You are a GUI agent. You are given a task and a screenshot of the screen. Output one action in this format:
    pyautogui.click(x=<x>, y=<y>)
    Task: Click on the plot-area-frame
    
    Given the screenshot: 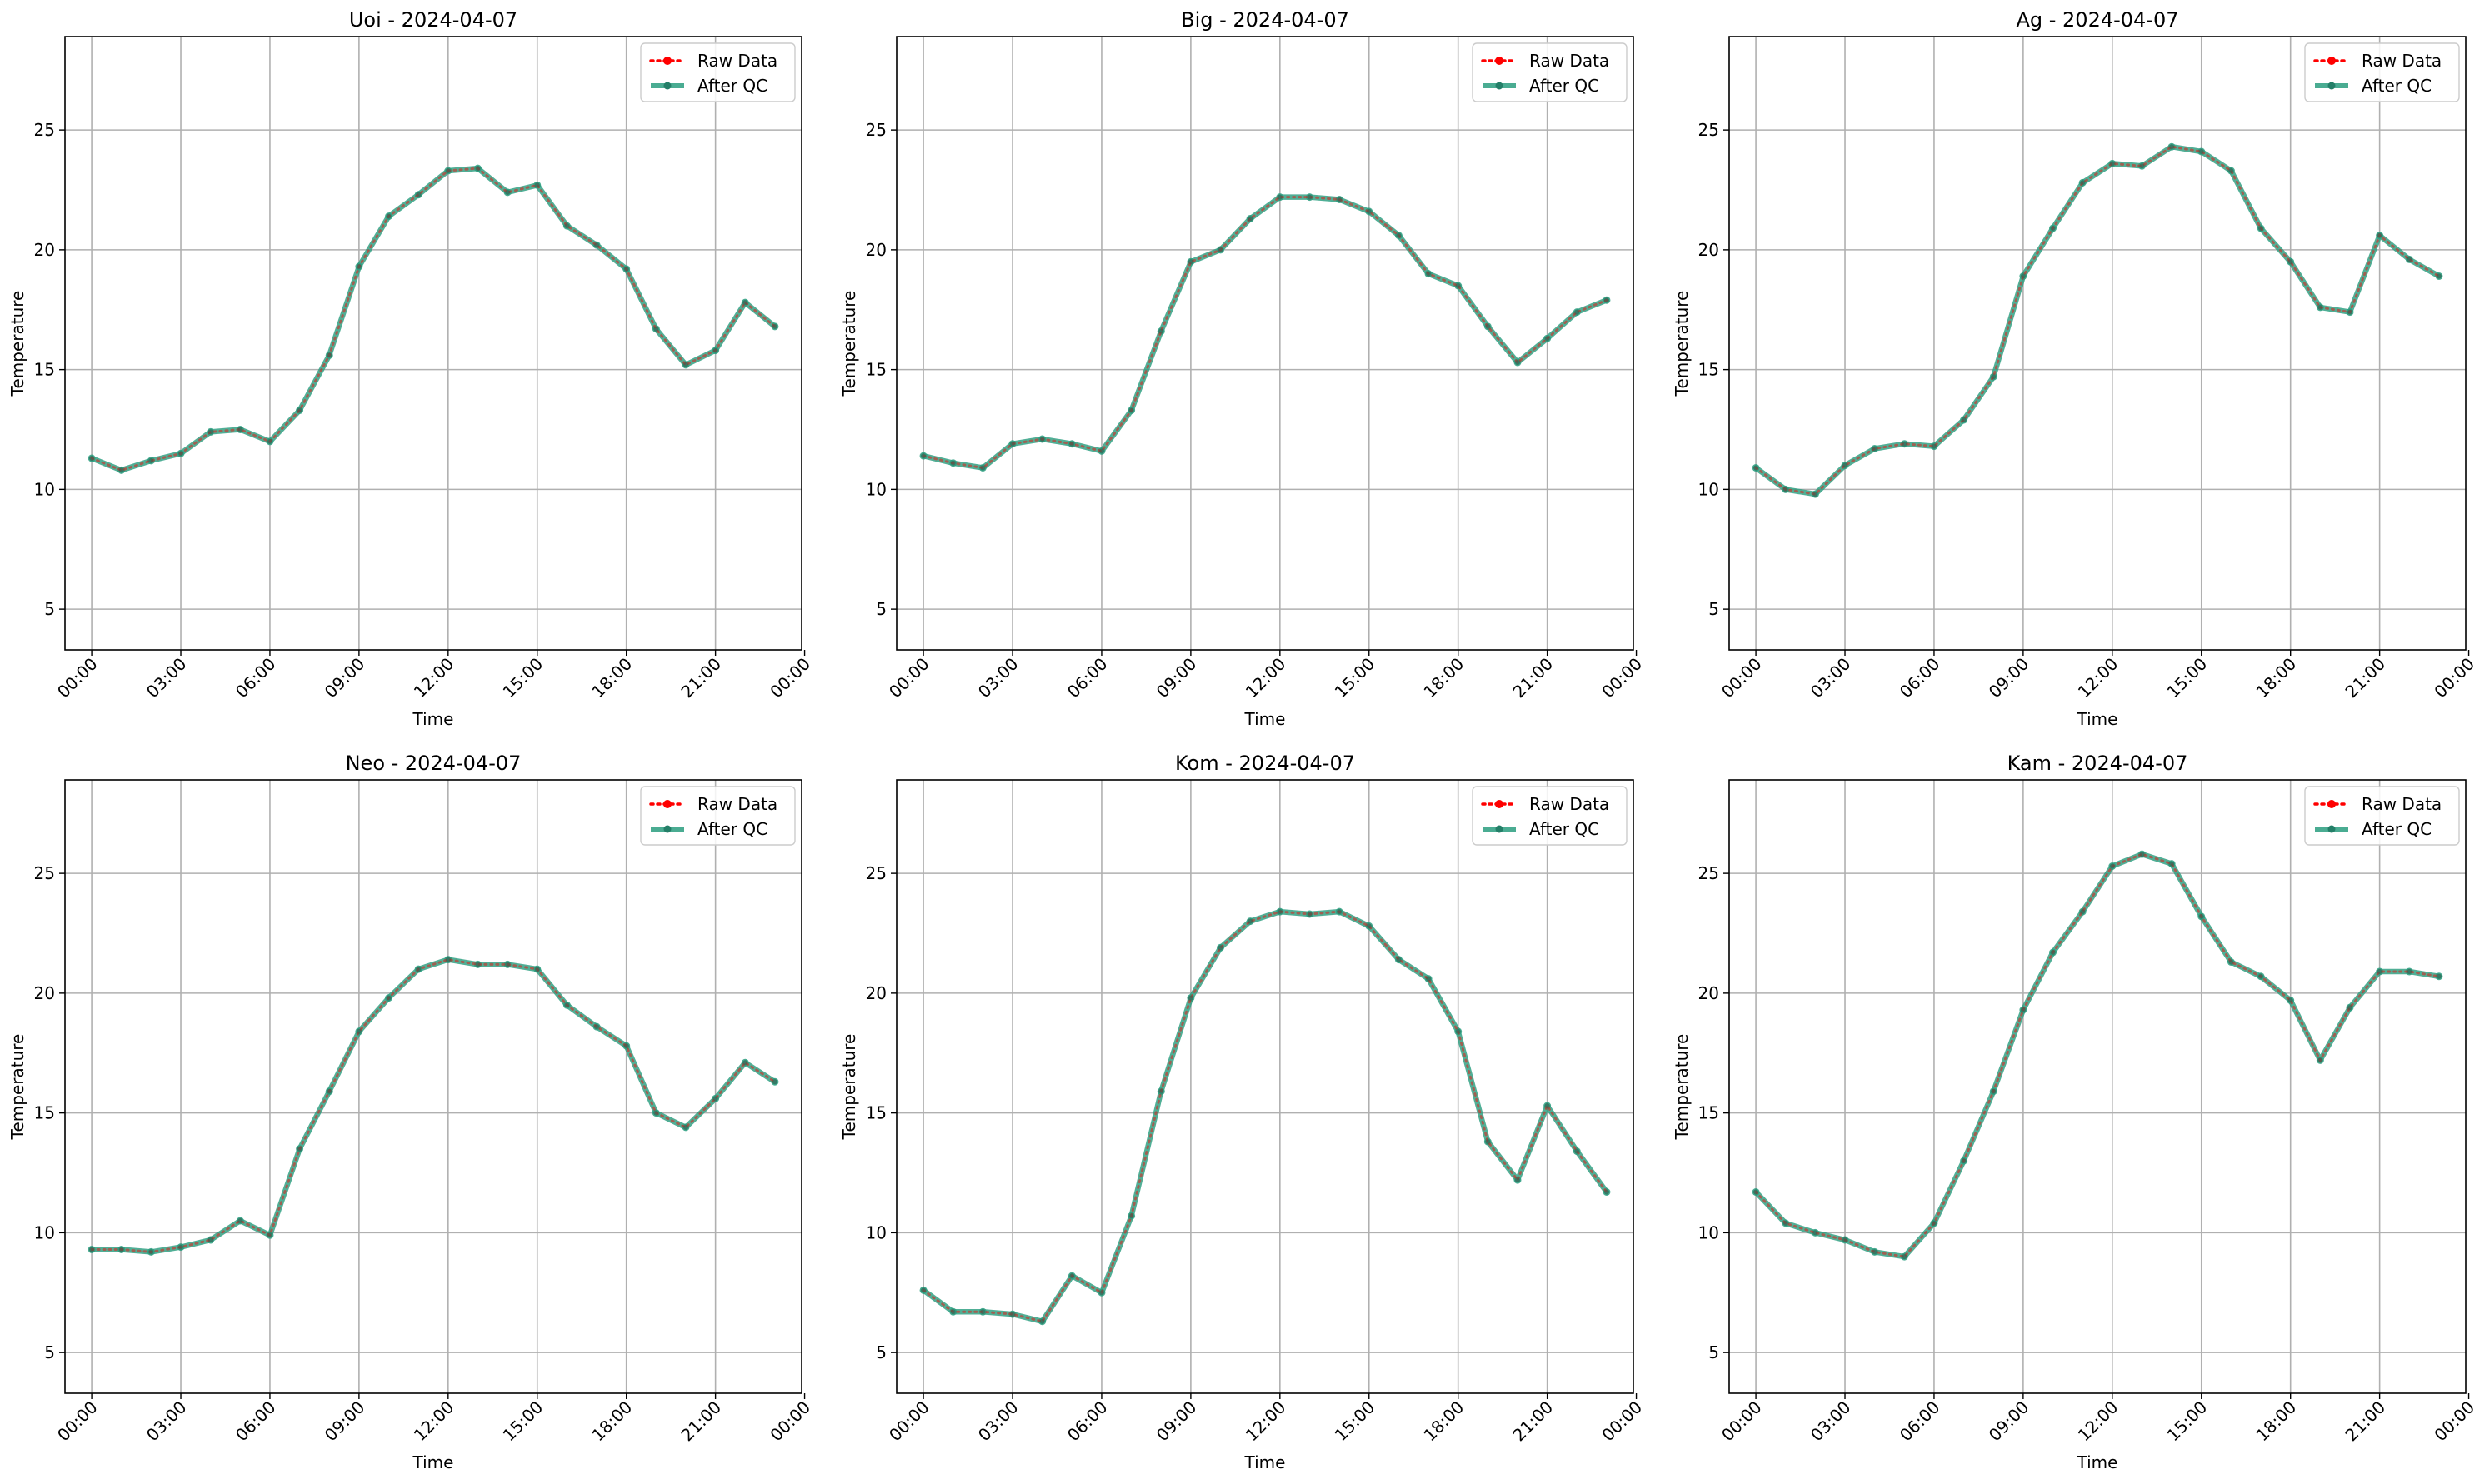 What is the action you would take?
    pyautogui.click(x=2097, y=1086)
    